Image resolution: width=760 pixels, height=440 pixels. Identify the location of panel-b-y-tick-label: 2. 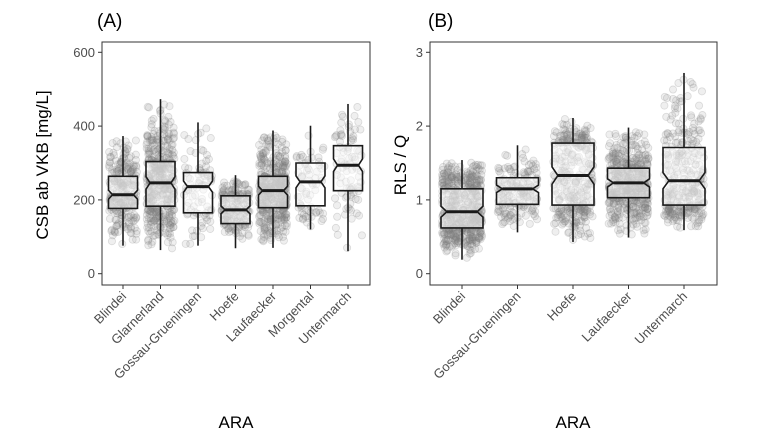
(419, 126).